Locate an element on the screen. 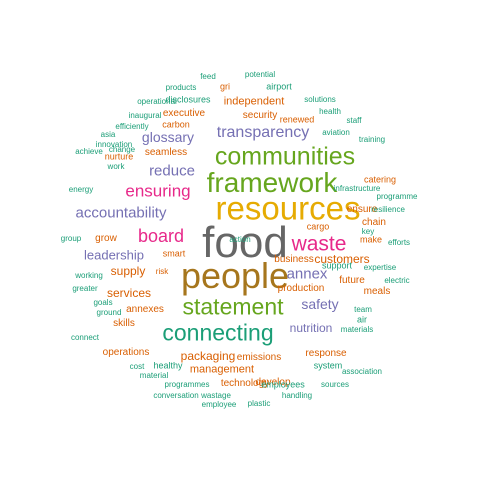 The width and height of the screenshot is (480, 480). word-chain: chain is located at coordinates (374, 222).